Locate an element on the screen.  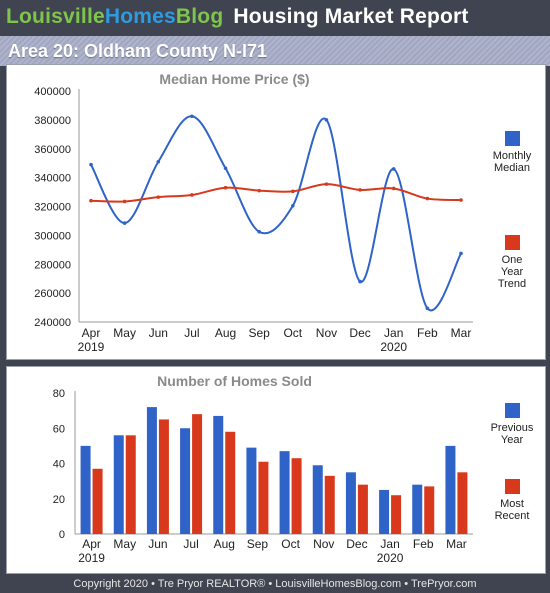
legend-monthly-line2: Median is located at coordinates (512, 168).